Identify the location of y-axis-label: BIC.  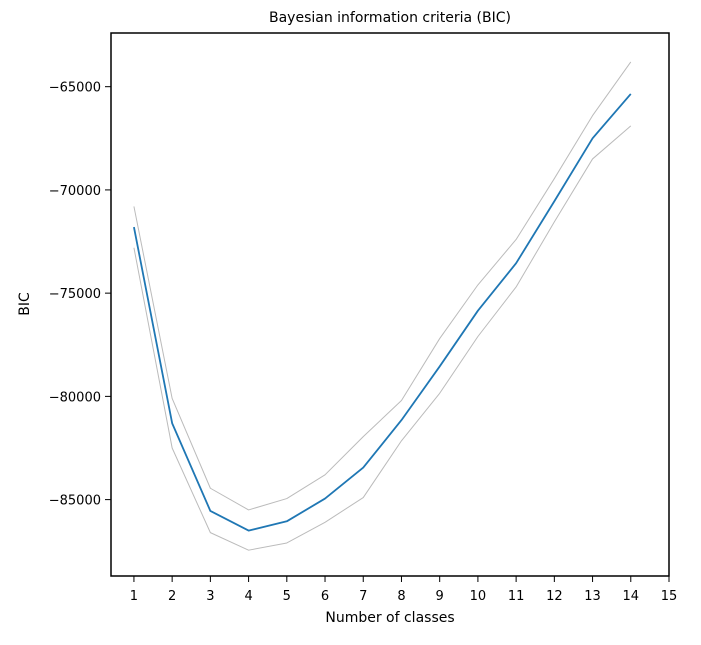
(25, 304).